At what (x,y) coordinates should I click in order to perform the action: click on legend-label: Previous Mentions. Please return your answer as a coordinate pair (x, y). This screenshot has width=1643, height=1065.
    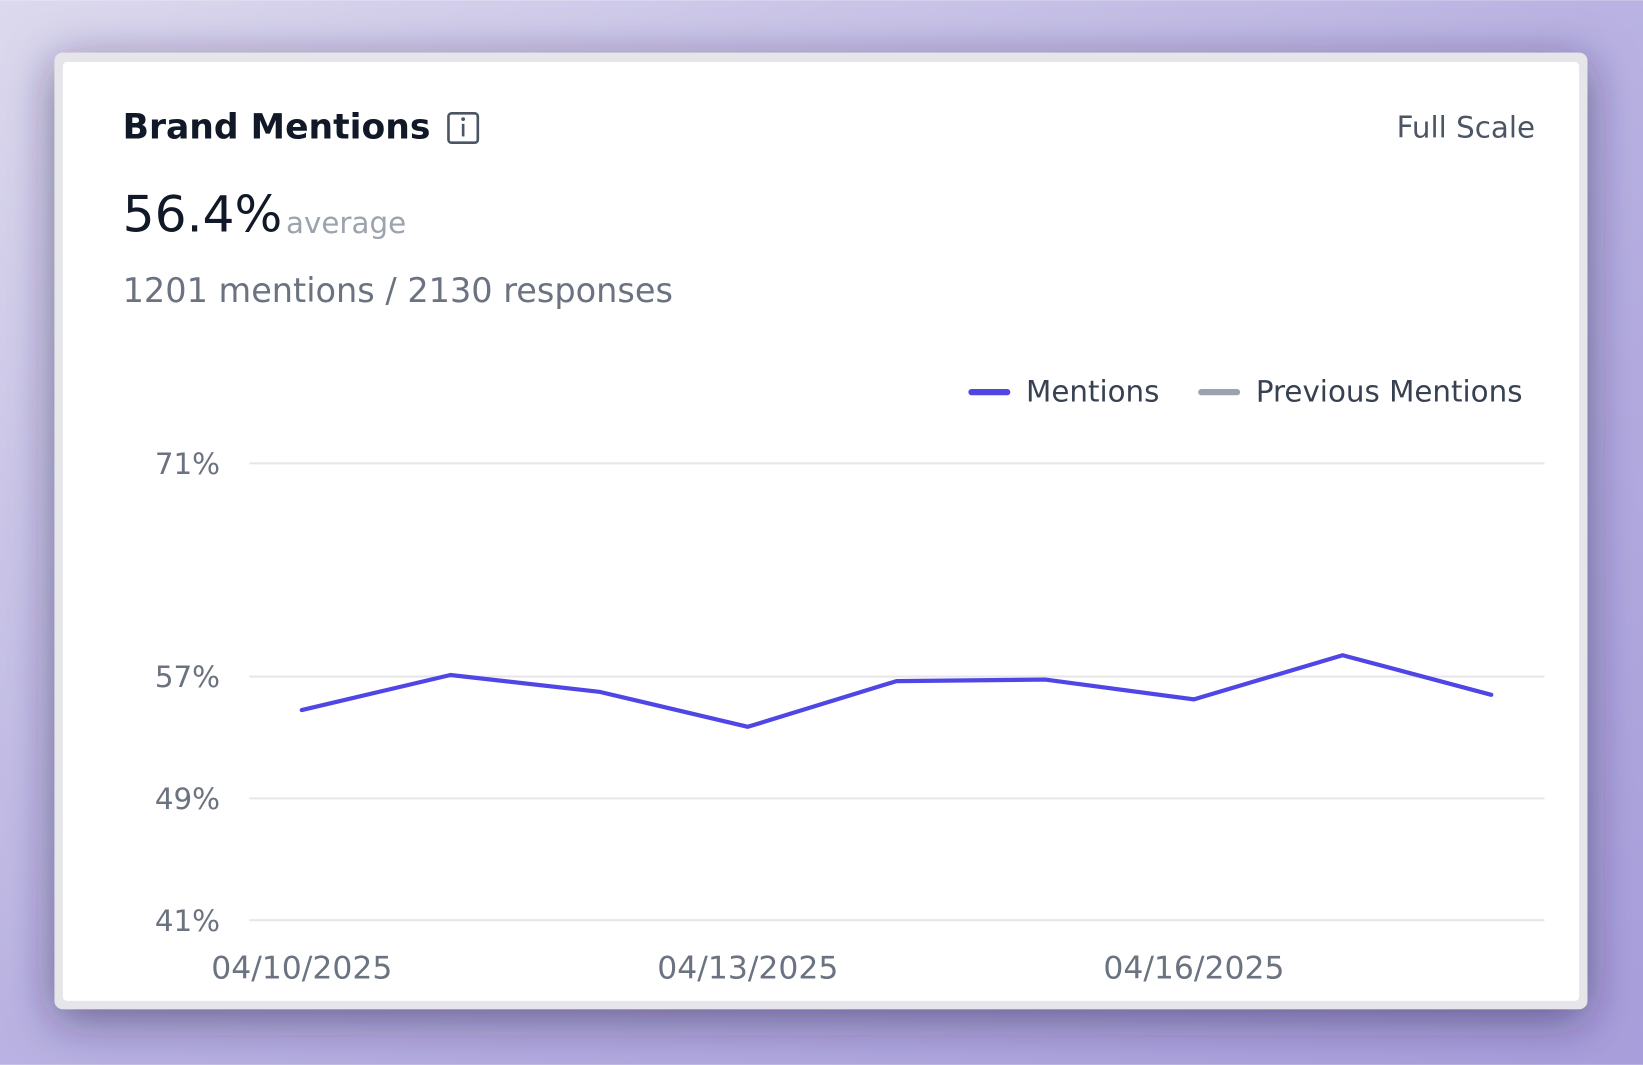
    Looking at the image, I should click on (1389, 392).